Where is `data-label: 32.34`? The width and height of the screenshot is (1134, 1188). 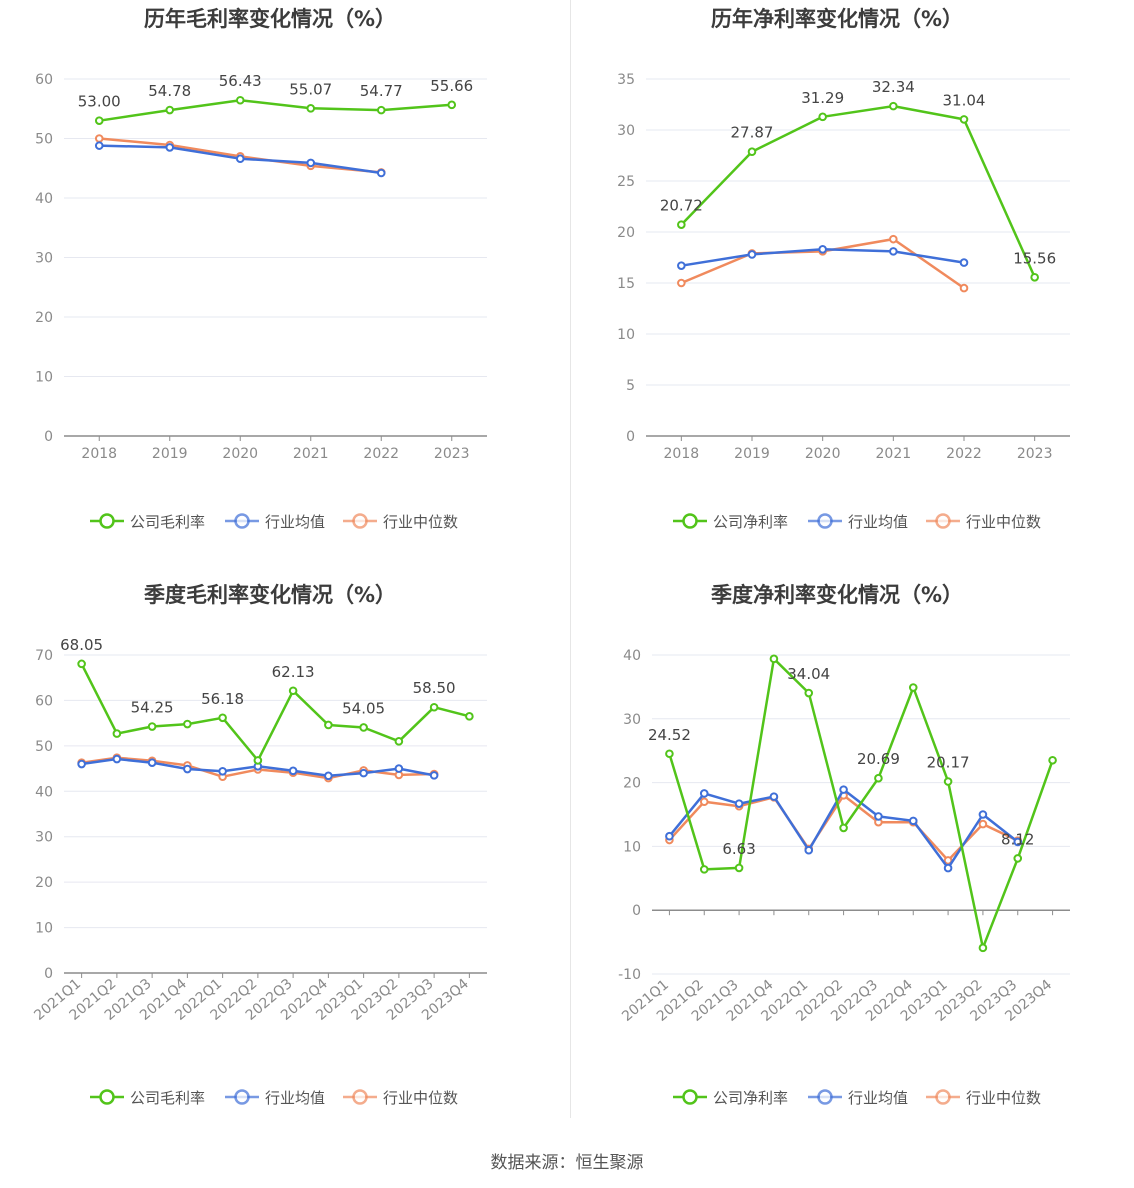 data-label: 32.34 is located at coordinates (893, 87).